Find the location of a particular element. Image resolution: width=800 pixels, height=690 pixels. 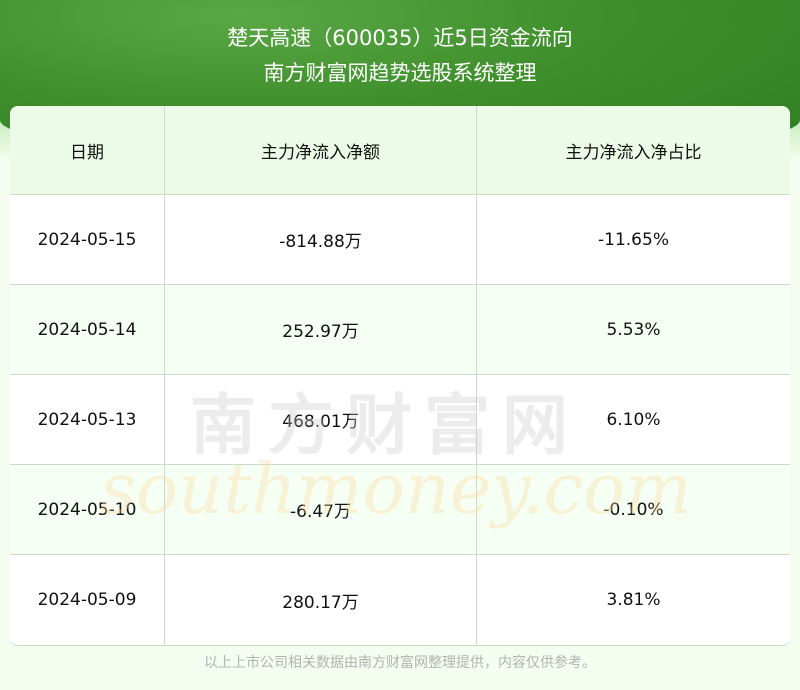

date-cell: 2024-05-13 is located at coordinates (87, 419).